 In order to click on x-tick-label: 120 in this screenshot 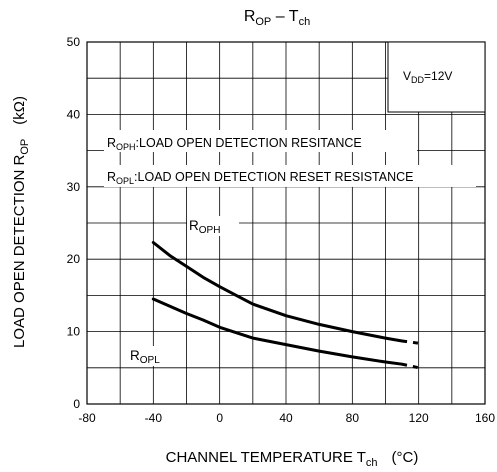, I will do `click(419, 418)`.